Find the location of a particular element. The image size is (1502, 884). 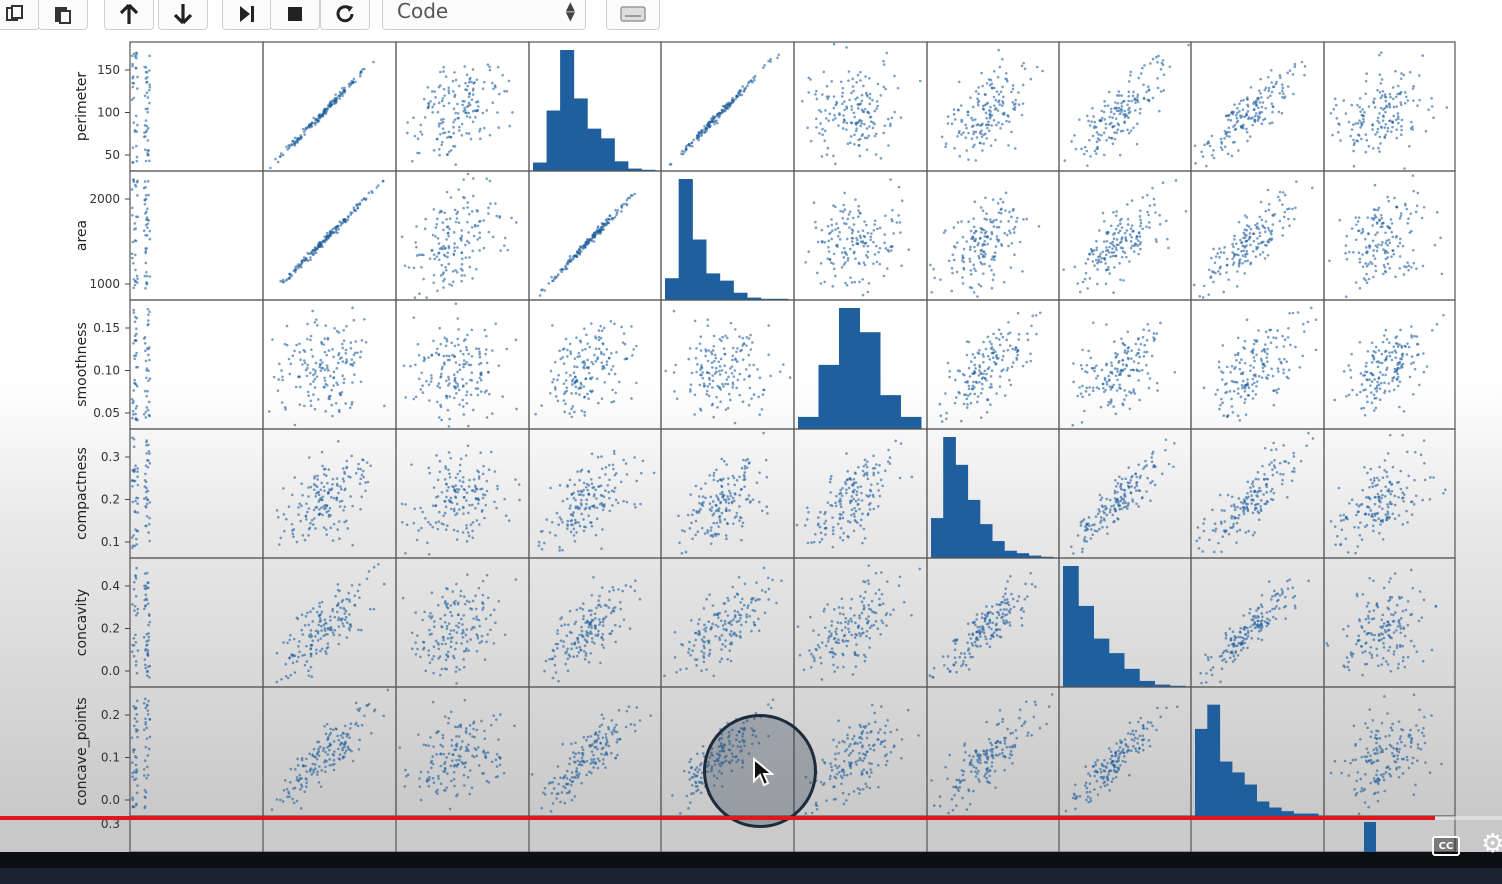

move-down-button is located at coordinates (183, 15).